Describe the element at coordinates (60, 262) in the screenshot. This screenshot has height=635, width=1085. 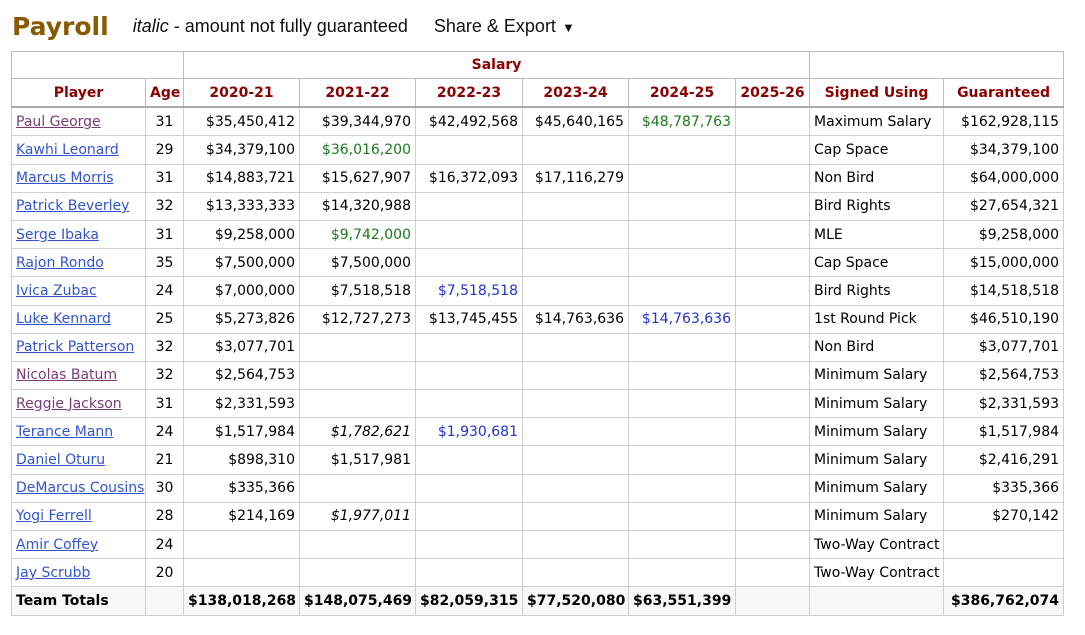
I see `player-link: Rajon Rondo` at that location.